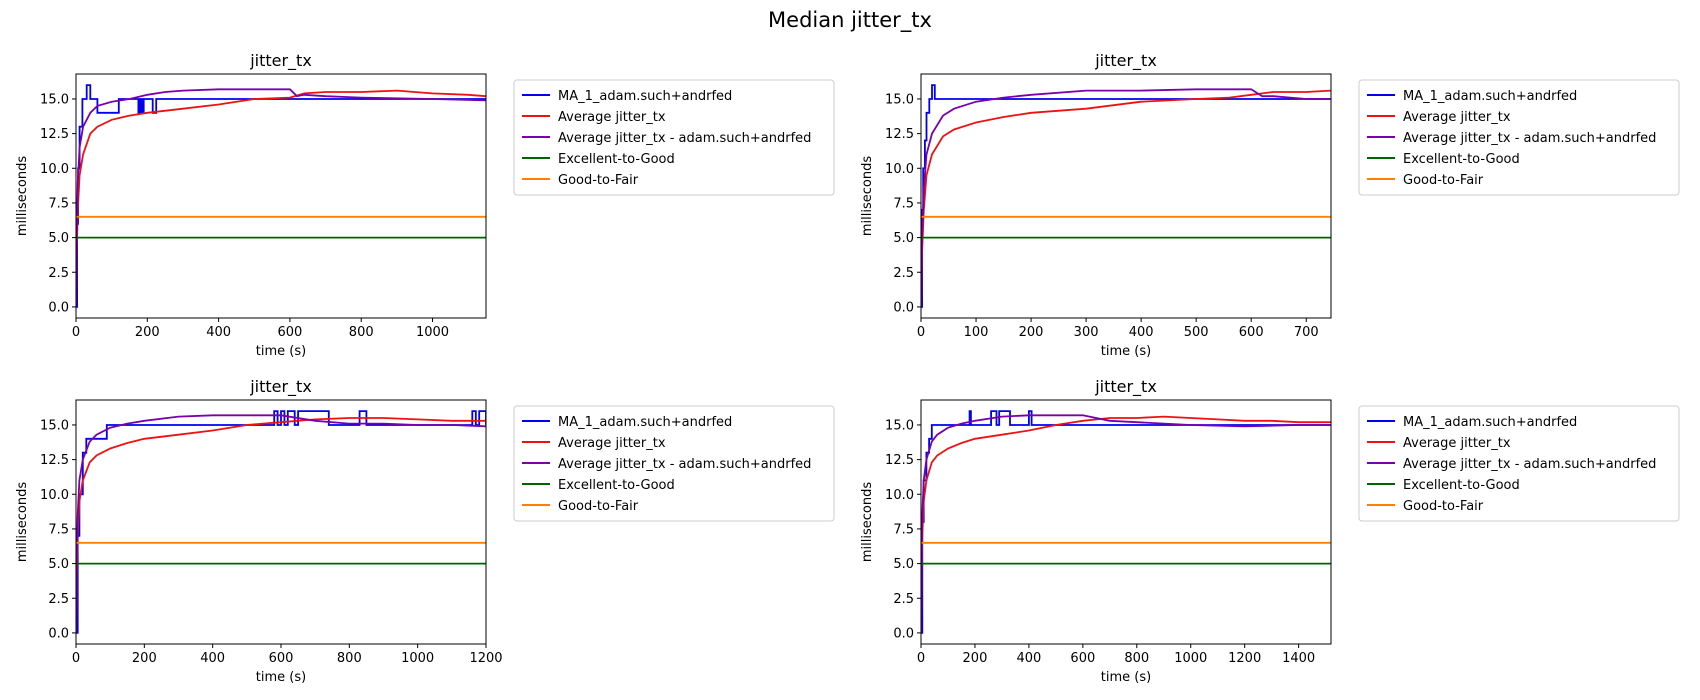 The height and width of the screenshot is (700, 1700). Describe the element at coordinates (976, 332) in the screenshot. I see `x-tick-label: 100` at that location.